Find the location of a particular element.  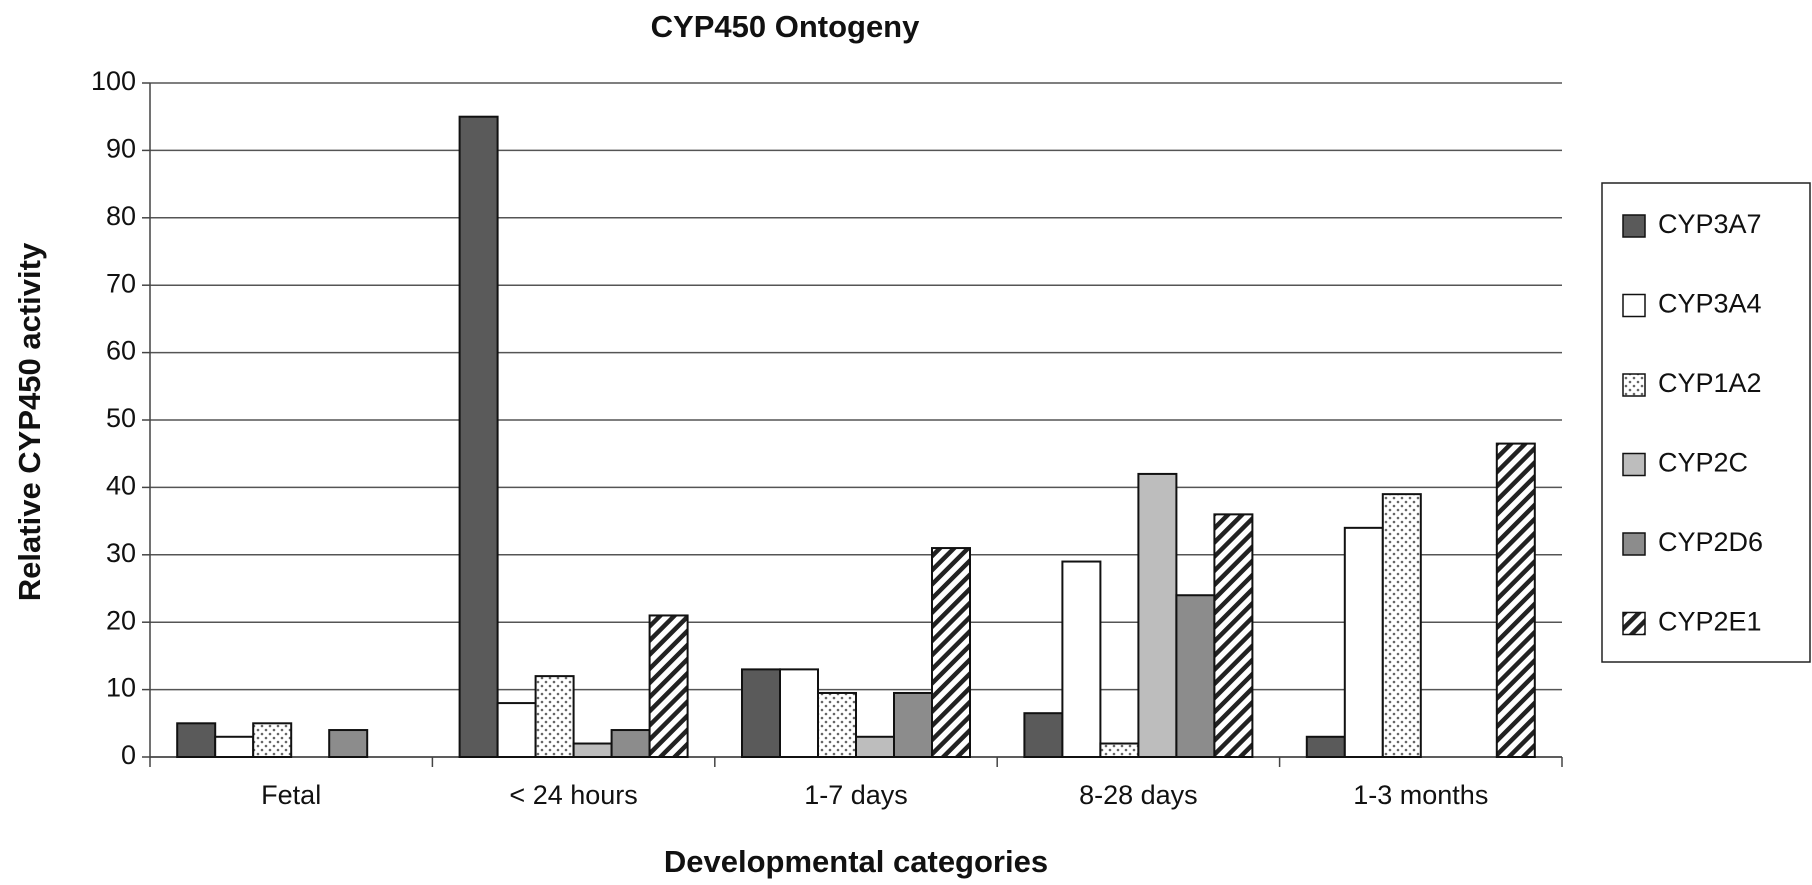

x-axis-label: Developmental categories is located at coordinates (856, 861).